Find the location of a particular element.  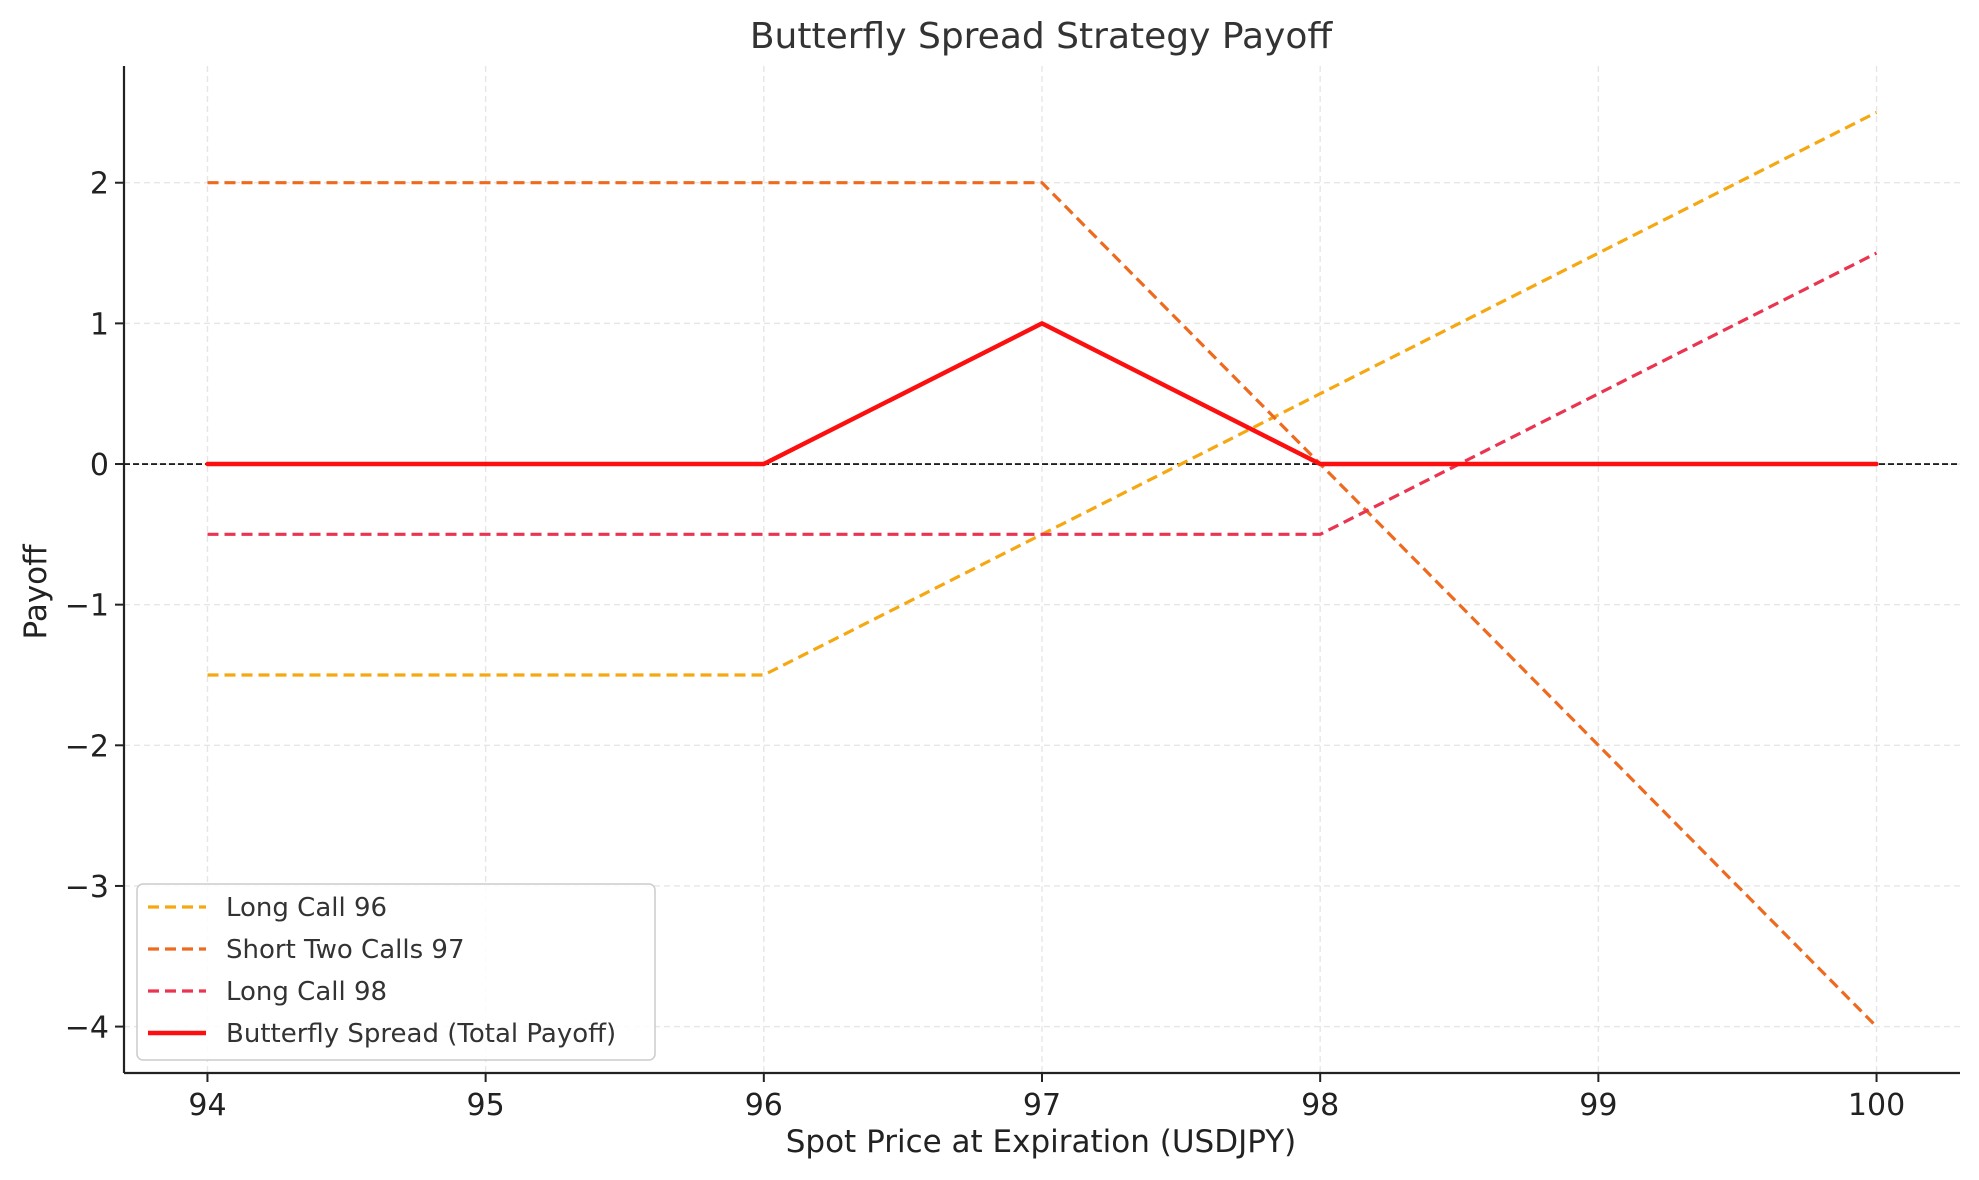

x-tick-label: 100 is located at coordinates (1876, 1105).